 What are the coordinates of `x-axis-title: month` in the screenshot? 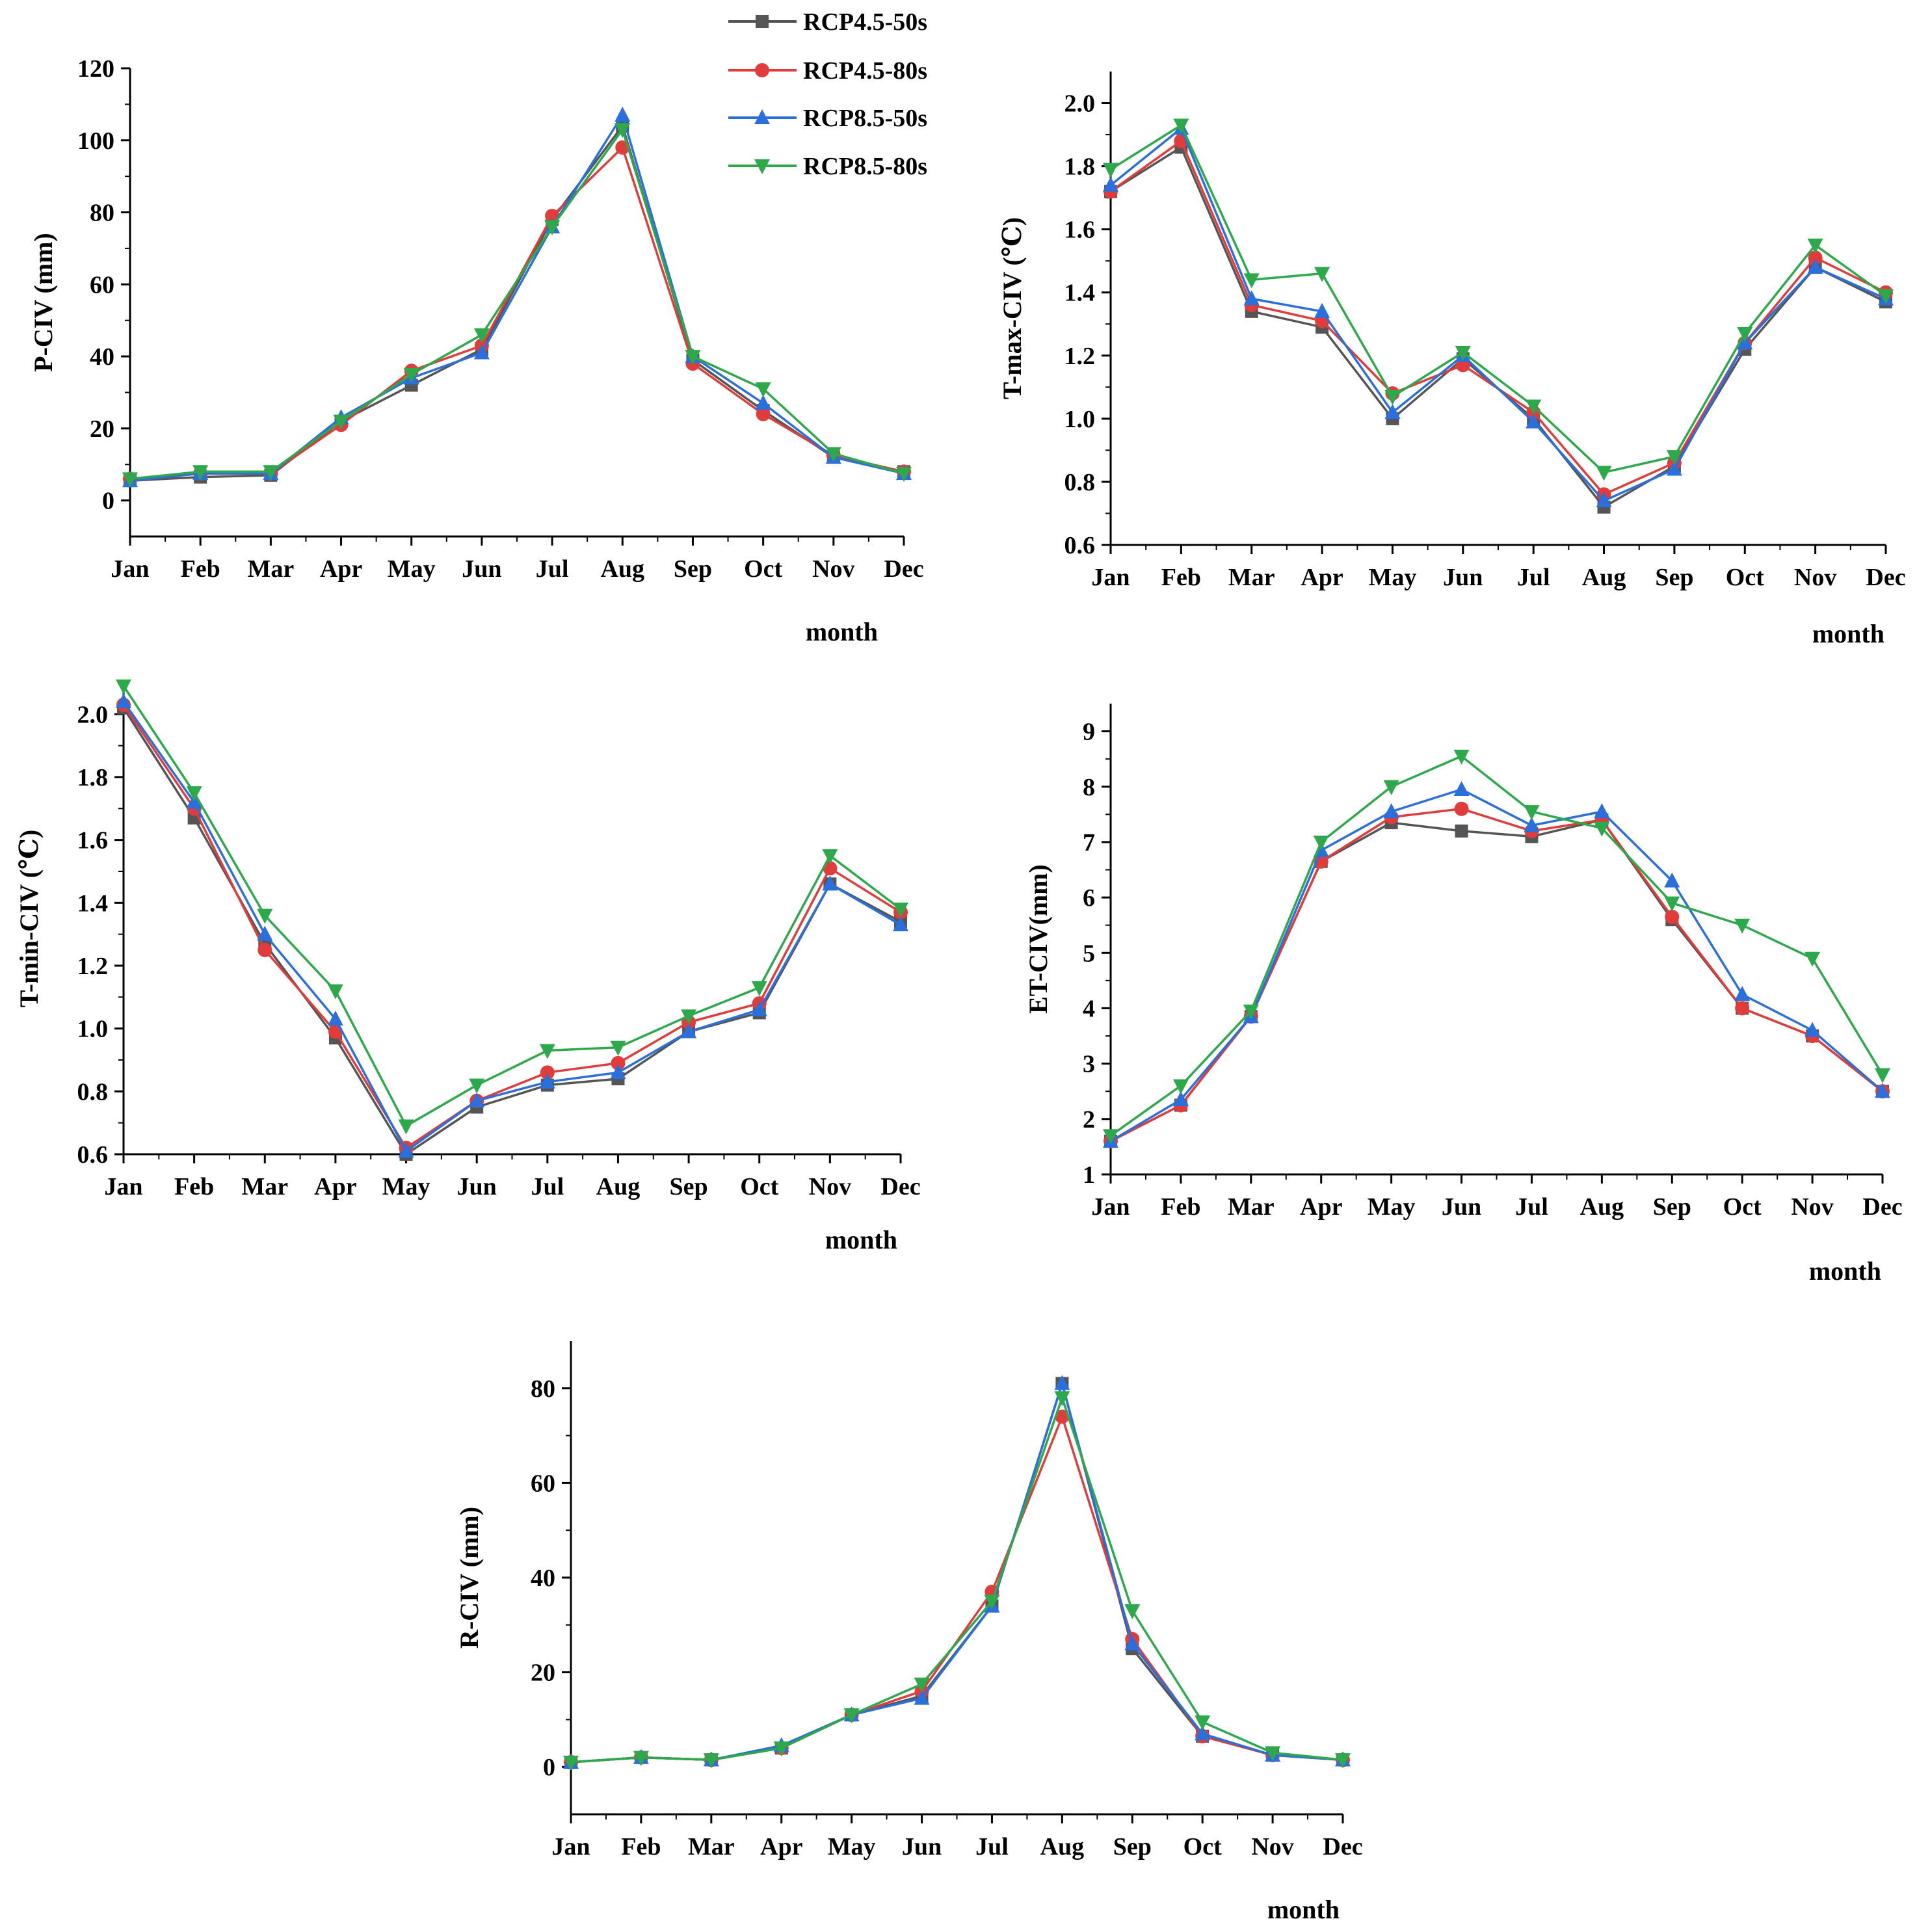 It's located at (861, 1239).